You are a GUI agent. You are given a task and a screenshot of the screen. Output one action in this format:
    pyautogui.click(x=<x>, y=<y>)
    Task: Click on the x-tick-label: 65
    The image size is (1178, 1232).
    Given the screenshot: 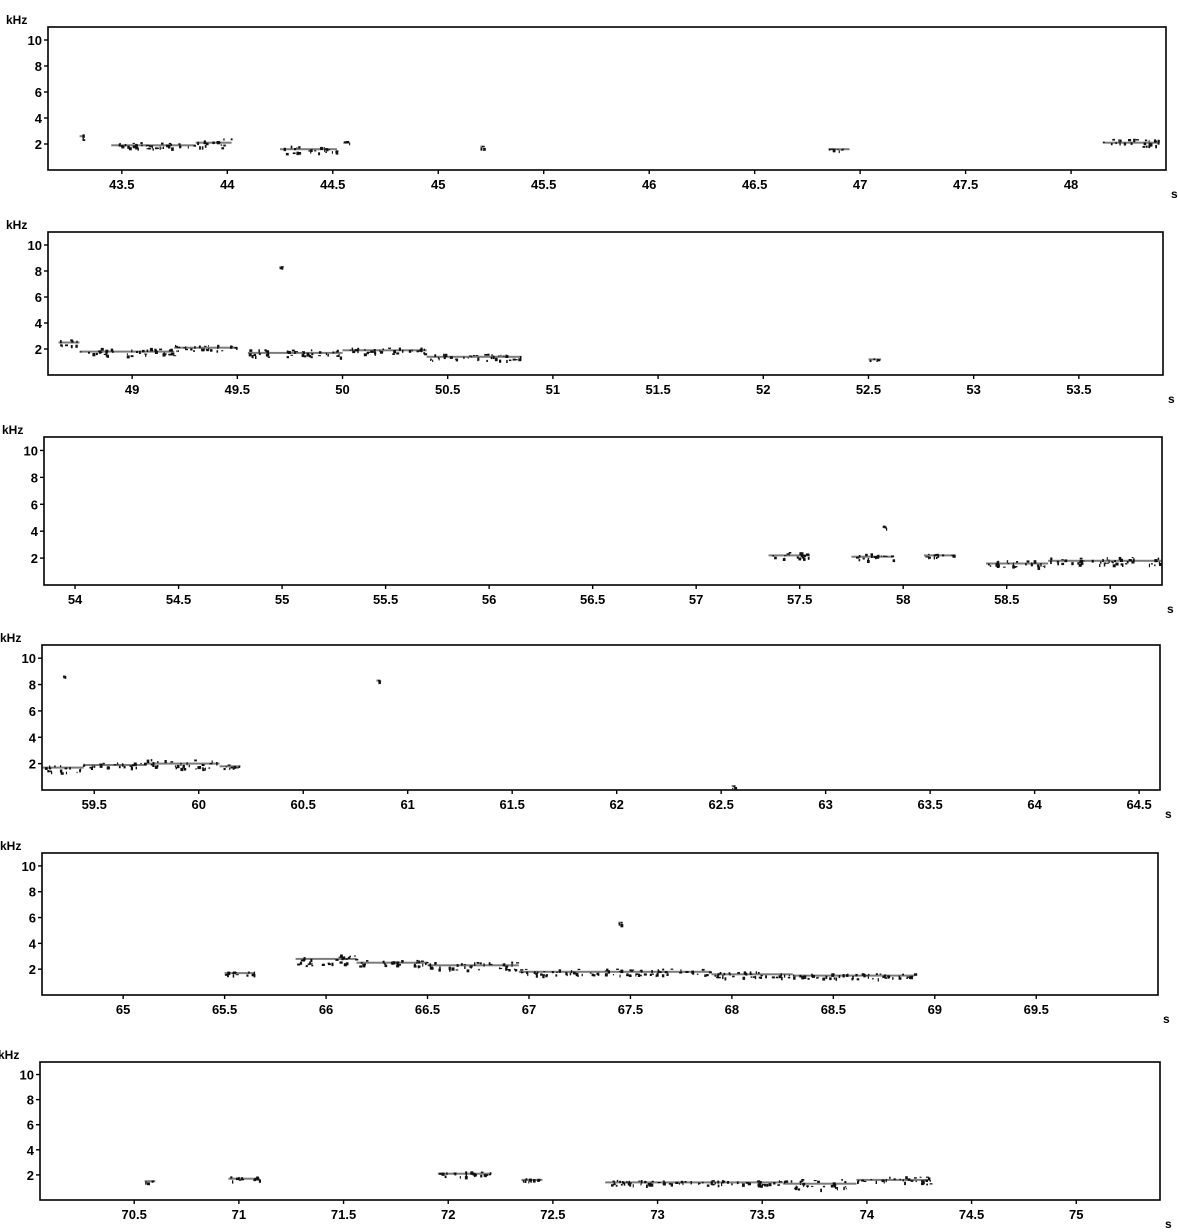 What is the action you would take?
    pyautogui.click(x=123, y=1009)
    